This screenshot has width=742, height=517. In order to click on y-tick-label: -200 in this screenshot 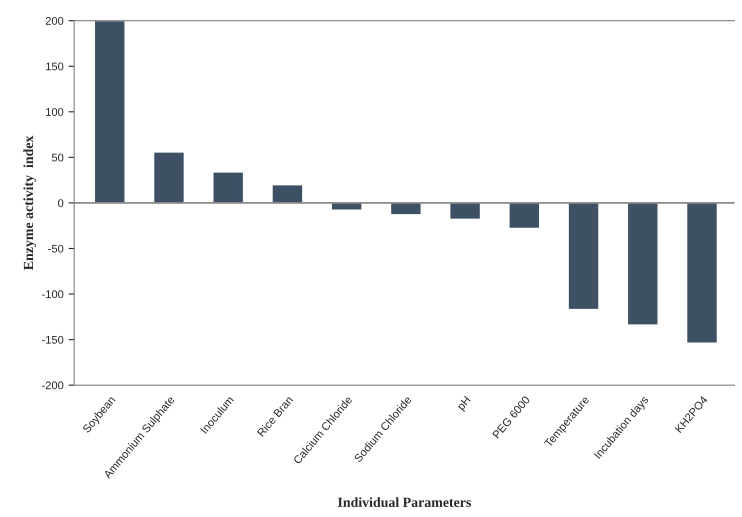, I will do `click(53, 385)`.